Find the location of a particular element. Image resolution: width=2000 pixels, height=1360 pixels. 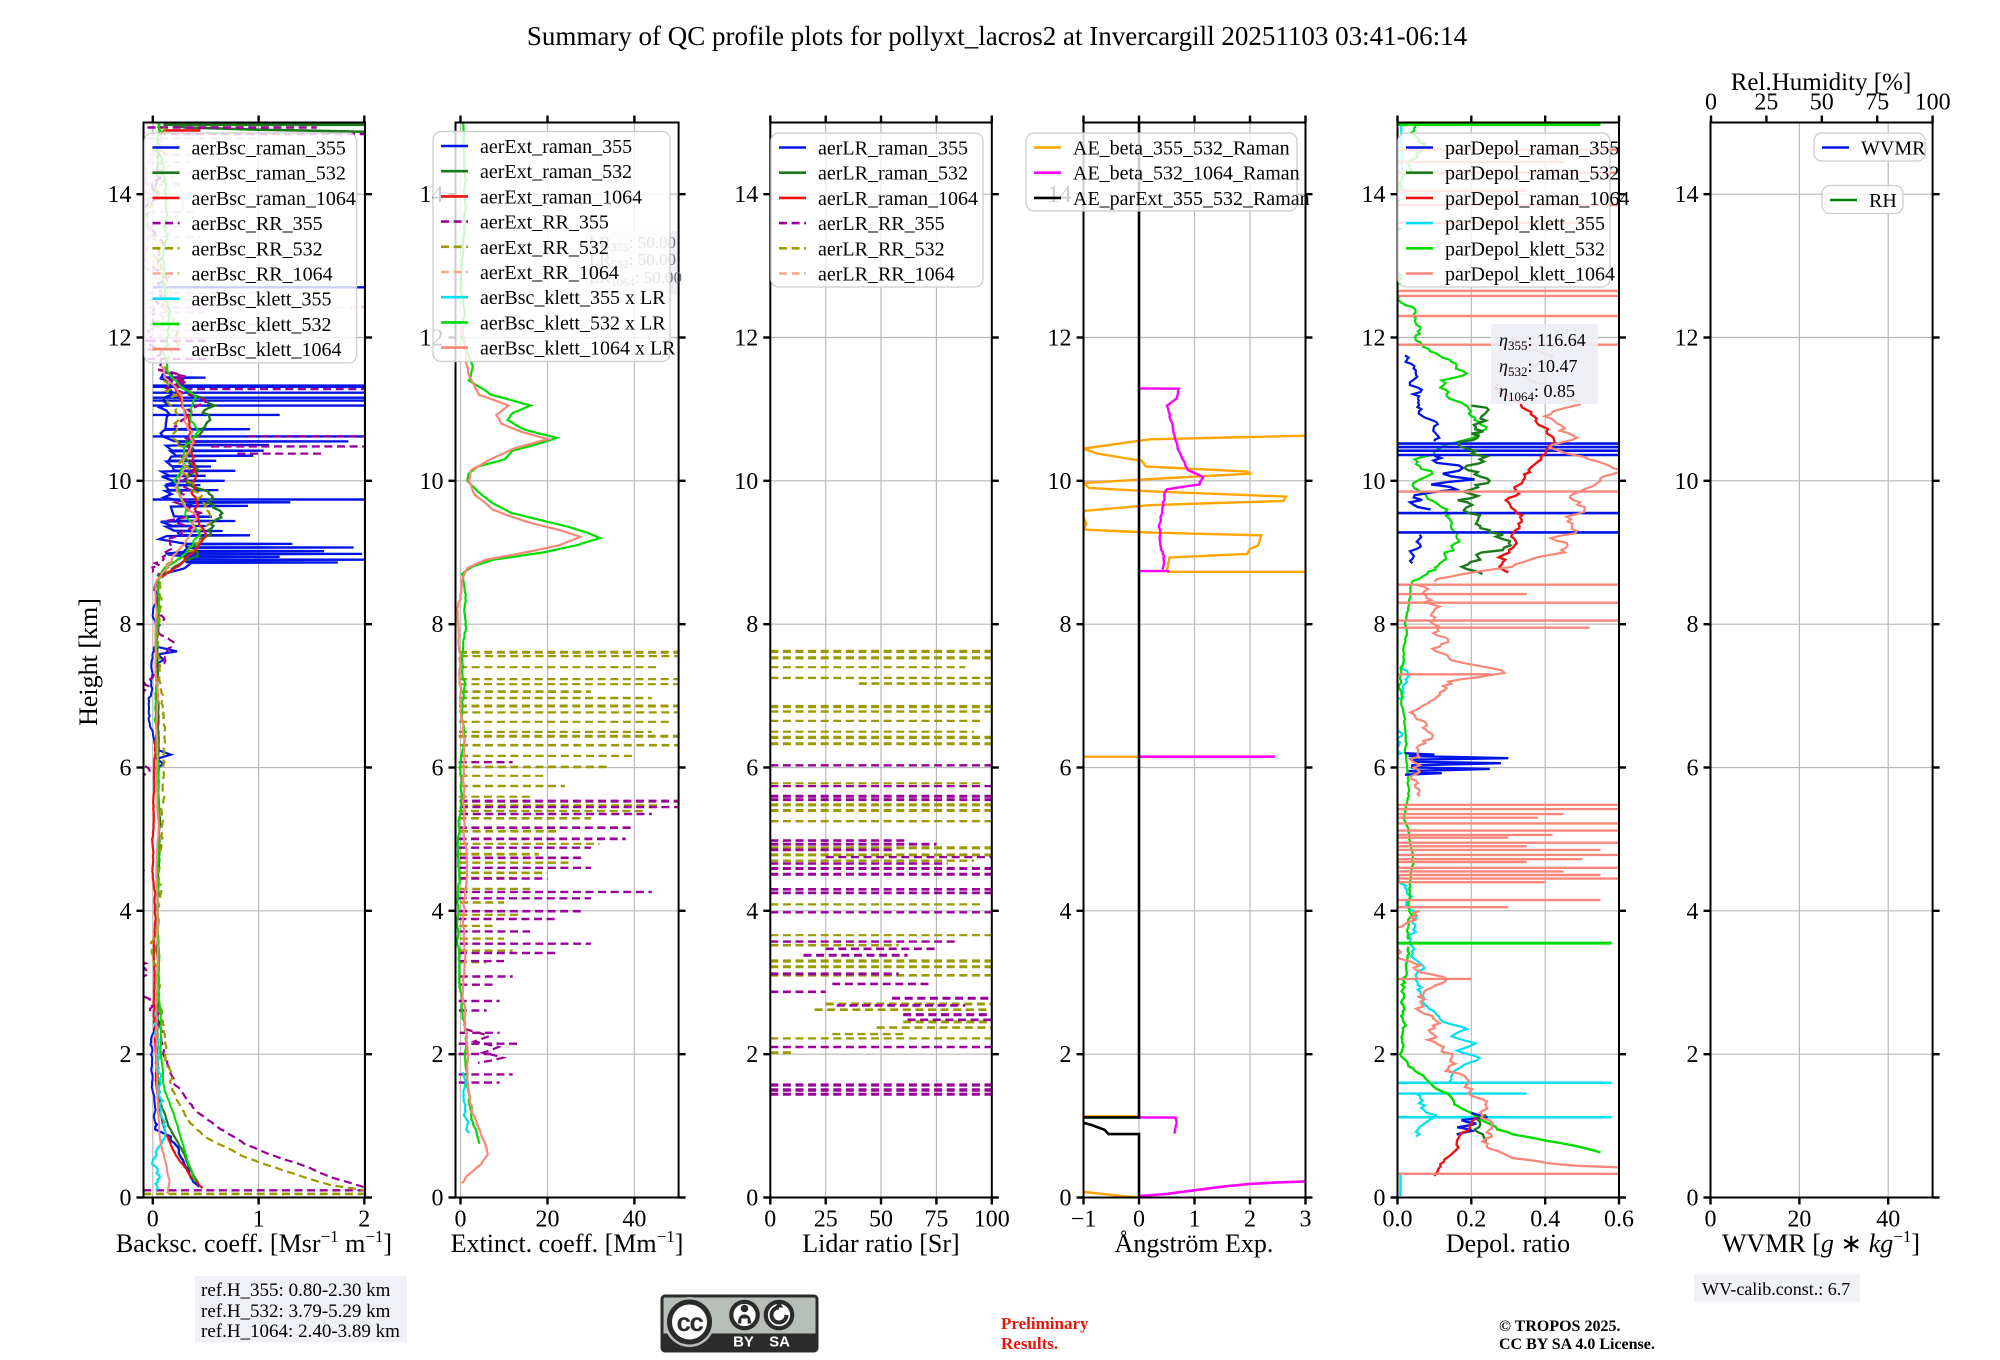

svg-text: parDepol_raman_532 is located at coordinates (1532, 174).